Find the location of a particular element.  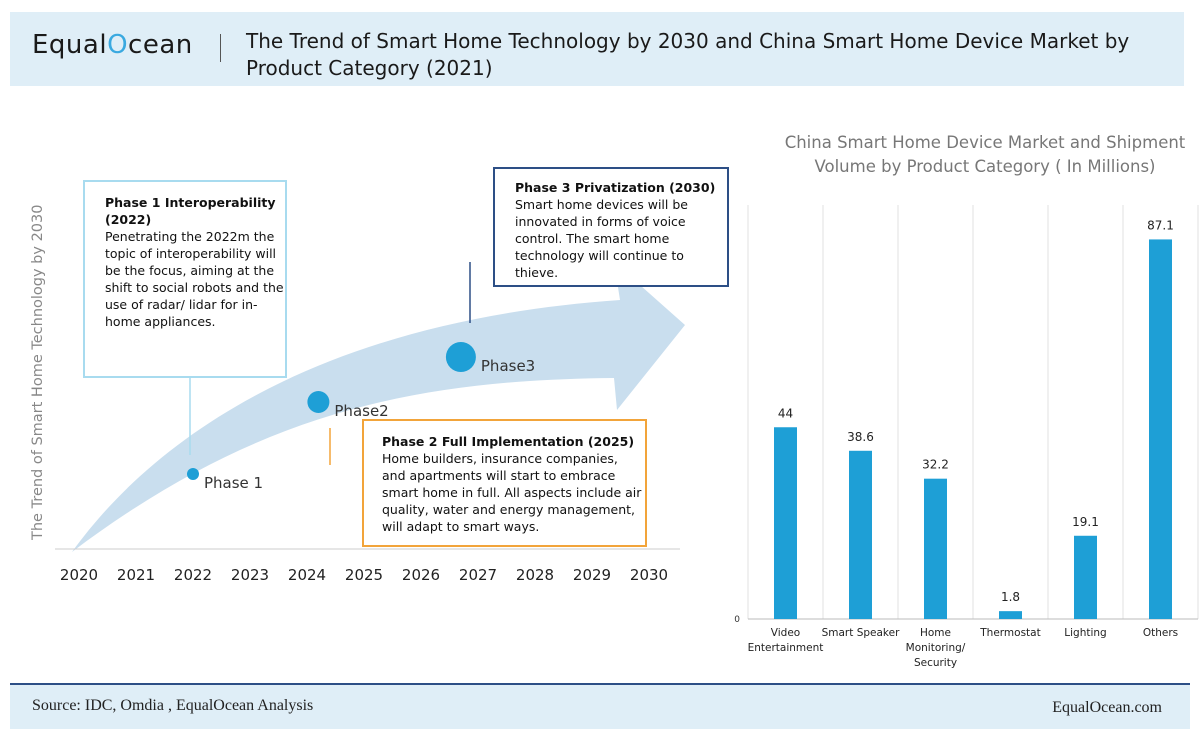

phase3-title: Phase 3 Privatization (2030) is located at coordinates (615, 187).